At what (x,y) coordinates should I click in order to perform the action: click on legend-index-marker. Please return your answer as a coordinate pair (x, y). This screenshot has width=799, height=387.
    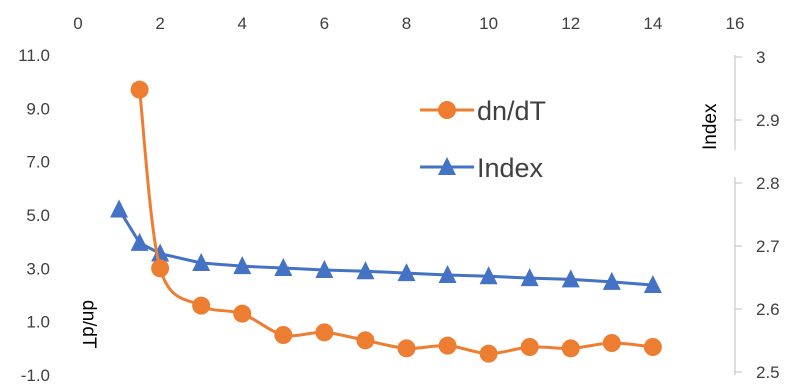
    Looking at the image, I should click on (447, 166).